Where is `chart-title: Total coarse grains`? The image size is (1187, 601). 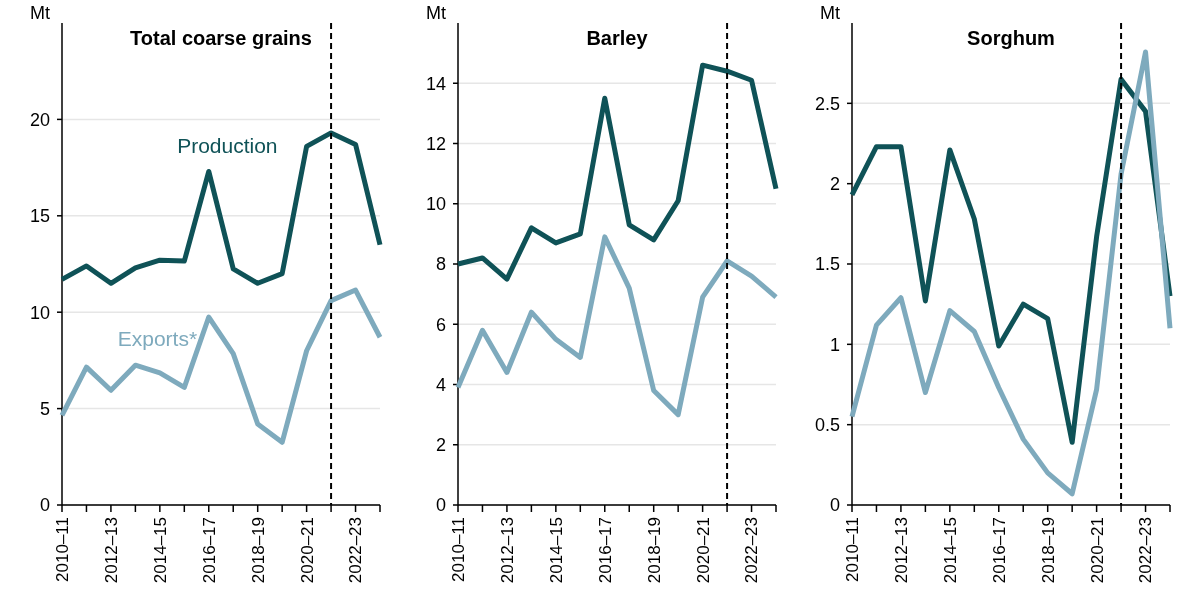
chart-title: Total coarse grains is located at coordinates (221, 38).